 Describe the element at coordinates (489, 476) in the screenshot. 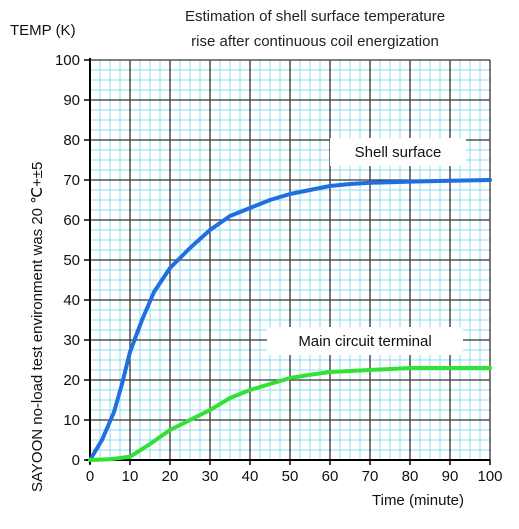

I see `x-tick-label: 100` at that location.